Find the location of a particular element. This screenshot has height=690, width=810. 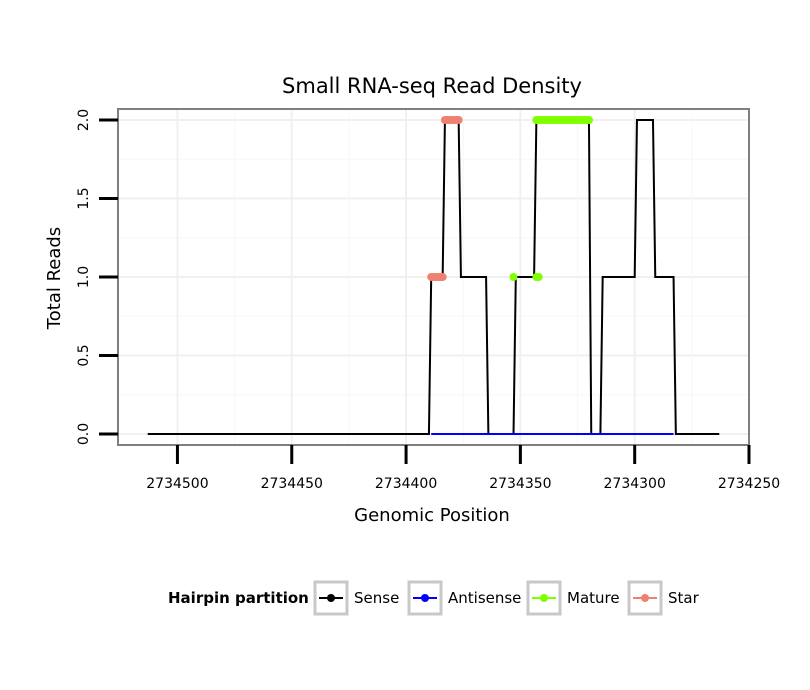

x-tick-label: 2734500 is located at coordinates (177, 484).